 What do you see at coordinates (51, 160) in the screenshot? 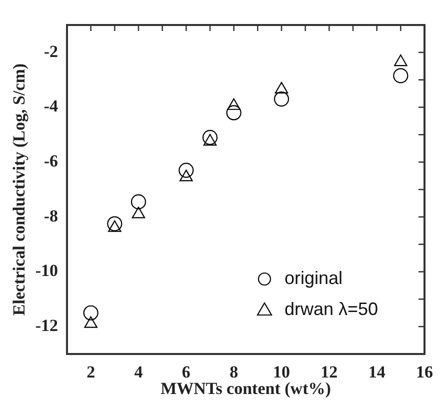
I see `y-tick-label: -6` at bounding box center [51, 160].